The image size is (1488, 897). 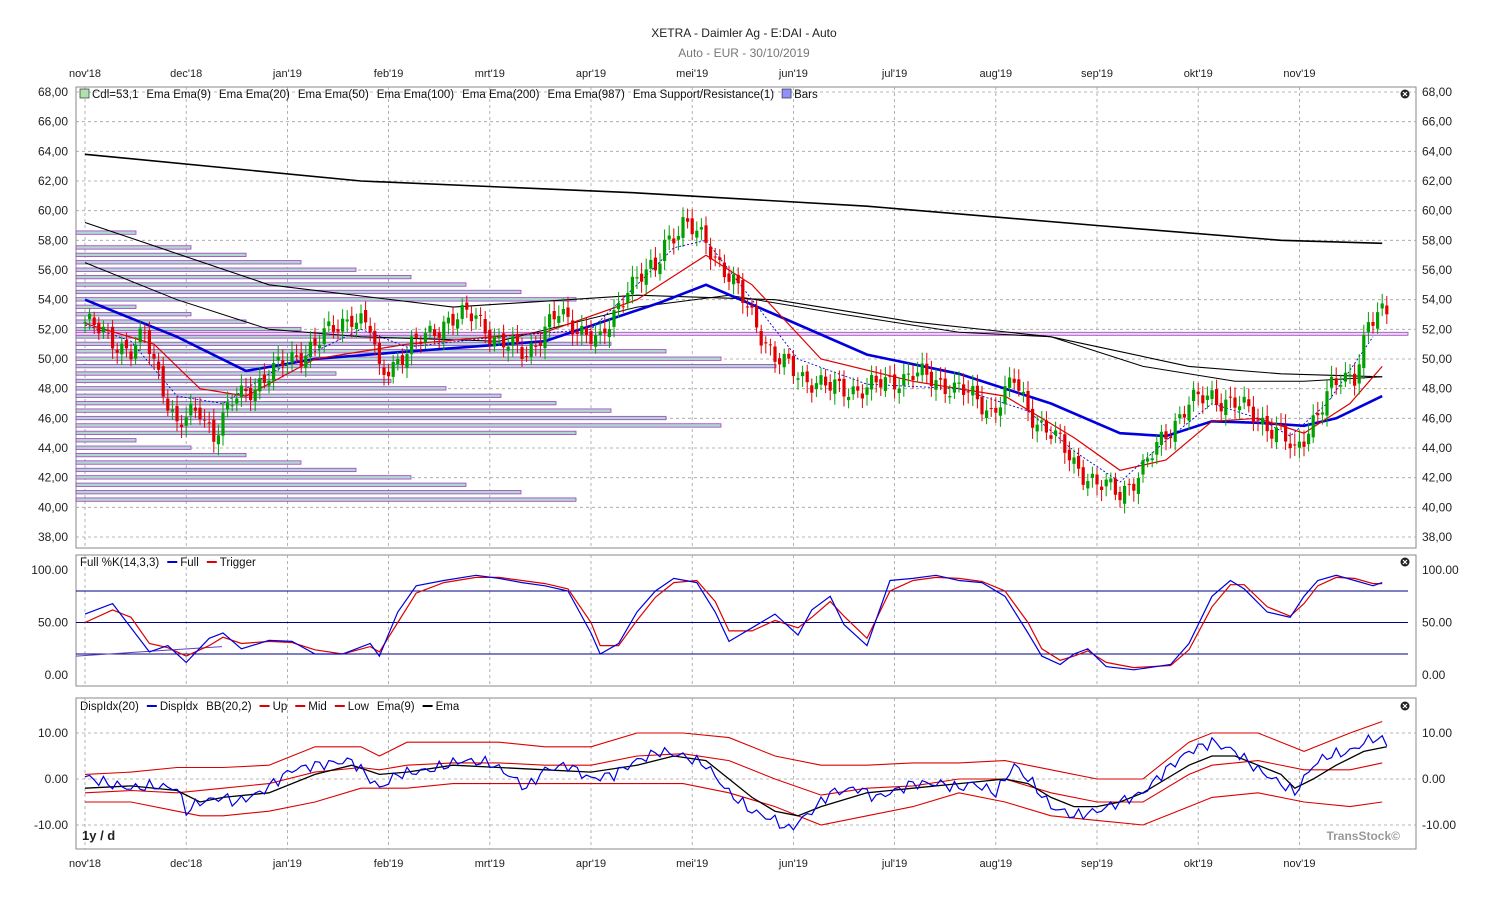 I want to click on price-tick-left: 54,00, so click(x=53, y=300).